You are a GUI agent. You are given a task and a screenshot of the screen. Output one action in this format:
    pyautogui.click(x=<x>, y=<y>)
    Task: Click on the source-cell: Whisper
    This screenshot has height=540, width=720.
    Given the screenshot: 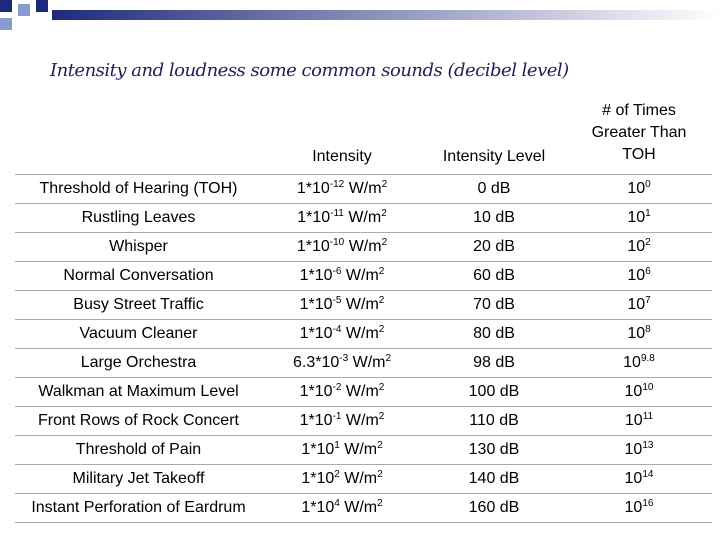 What is the action you would take?
    pyautogui.click(x=138, y=247)
    